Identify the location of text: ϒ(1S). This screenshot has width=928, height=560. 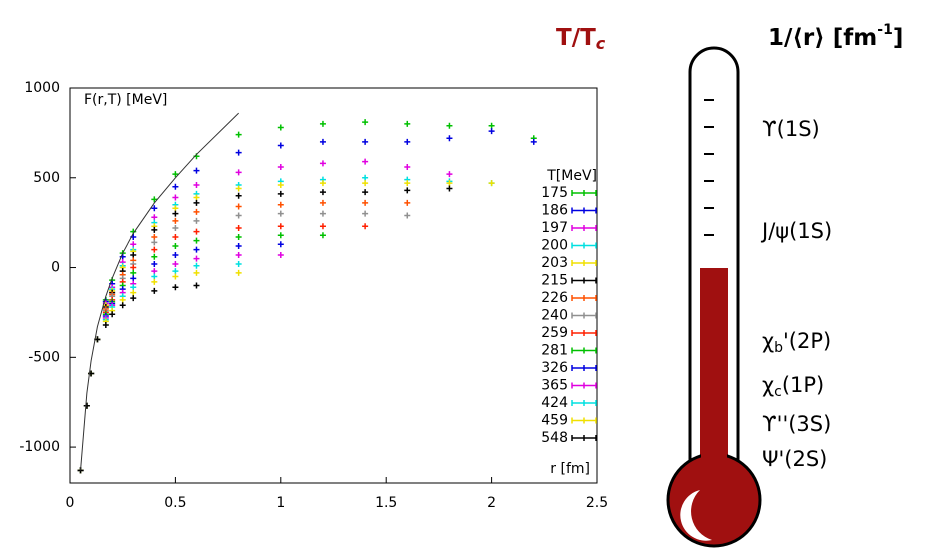
(791, 129).